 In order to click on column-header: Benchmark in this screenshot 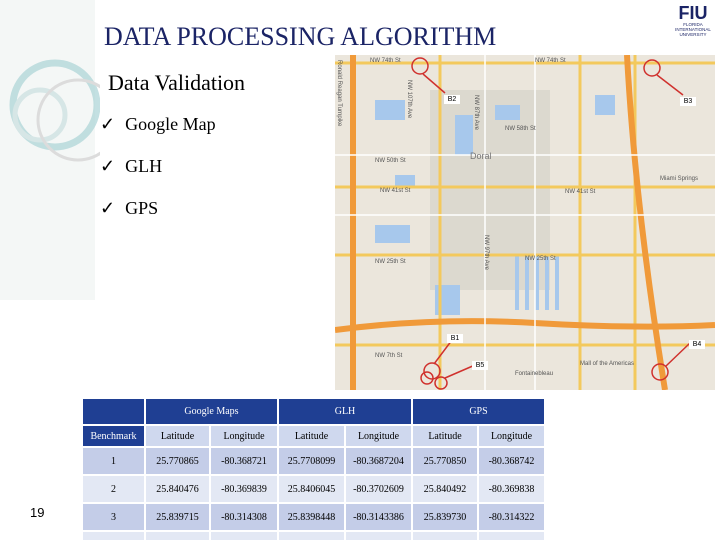, I will do `click(113, 436)`.